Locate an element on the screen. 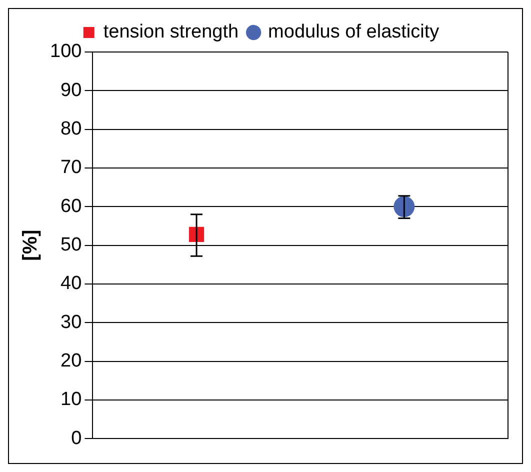 Image resolution: width=531 pixels, height=472 pixels. y-axis-title: [%] is located at coordinates (31, 245).